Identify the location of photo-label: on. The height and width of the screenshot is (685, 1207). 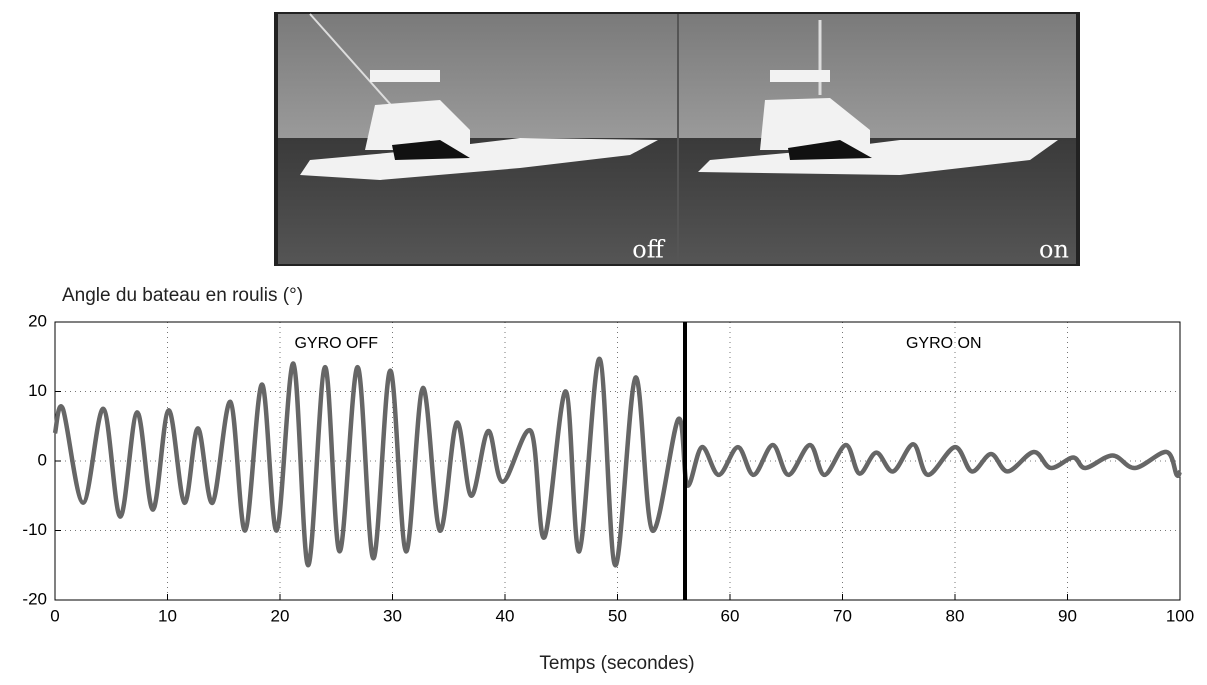
(1054, 250).